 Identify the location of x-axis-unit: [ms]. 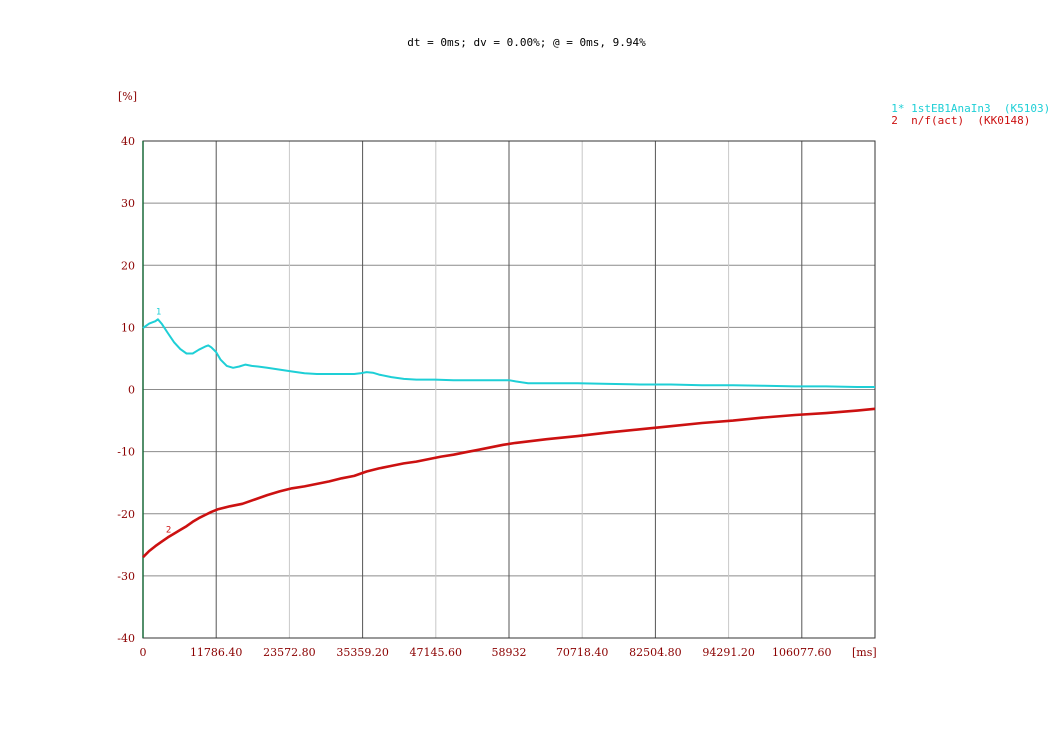
(864, 652).